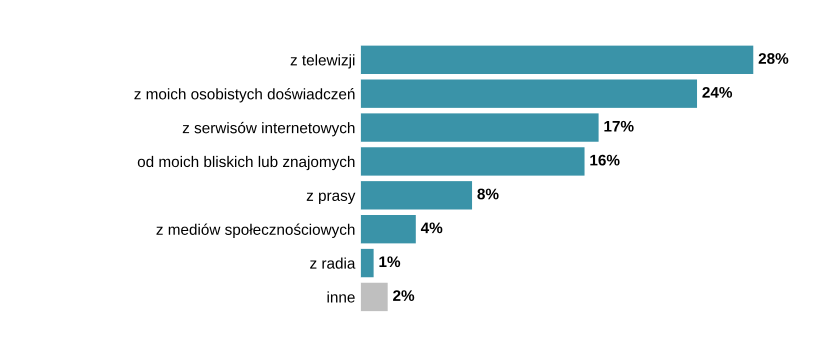 This screenshot has height=343, width=832. Describe the element at coordinates (341, 297) in the screenshot. I see `y-tick-label: inne` at that location.